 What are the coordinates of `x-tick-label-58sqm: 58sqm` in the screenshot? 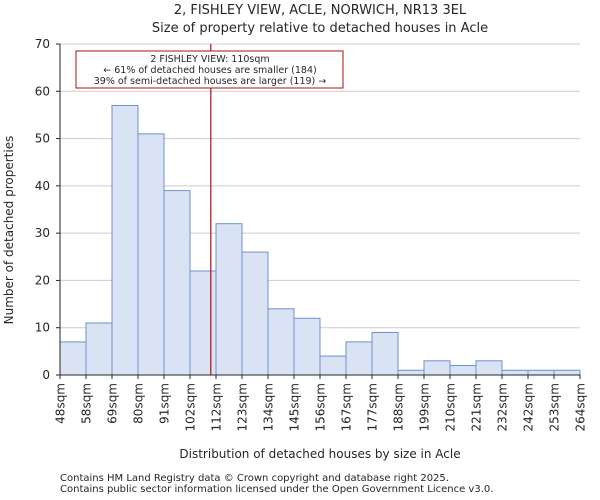 It's located at (87, 403).